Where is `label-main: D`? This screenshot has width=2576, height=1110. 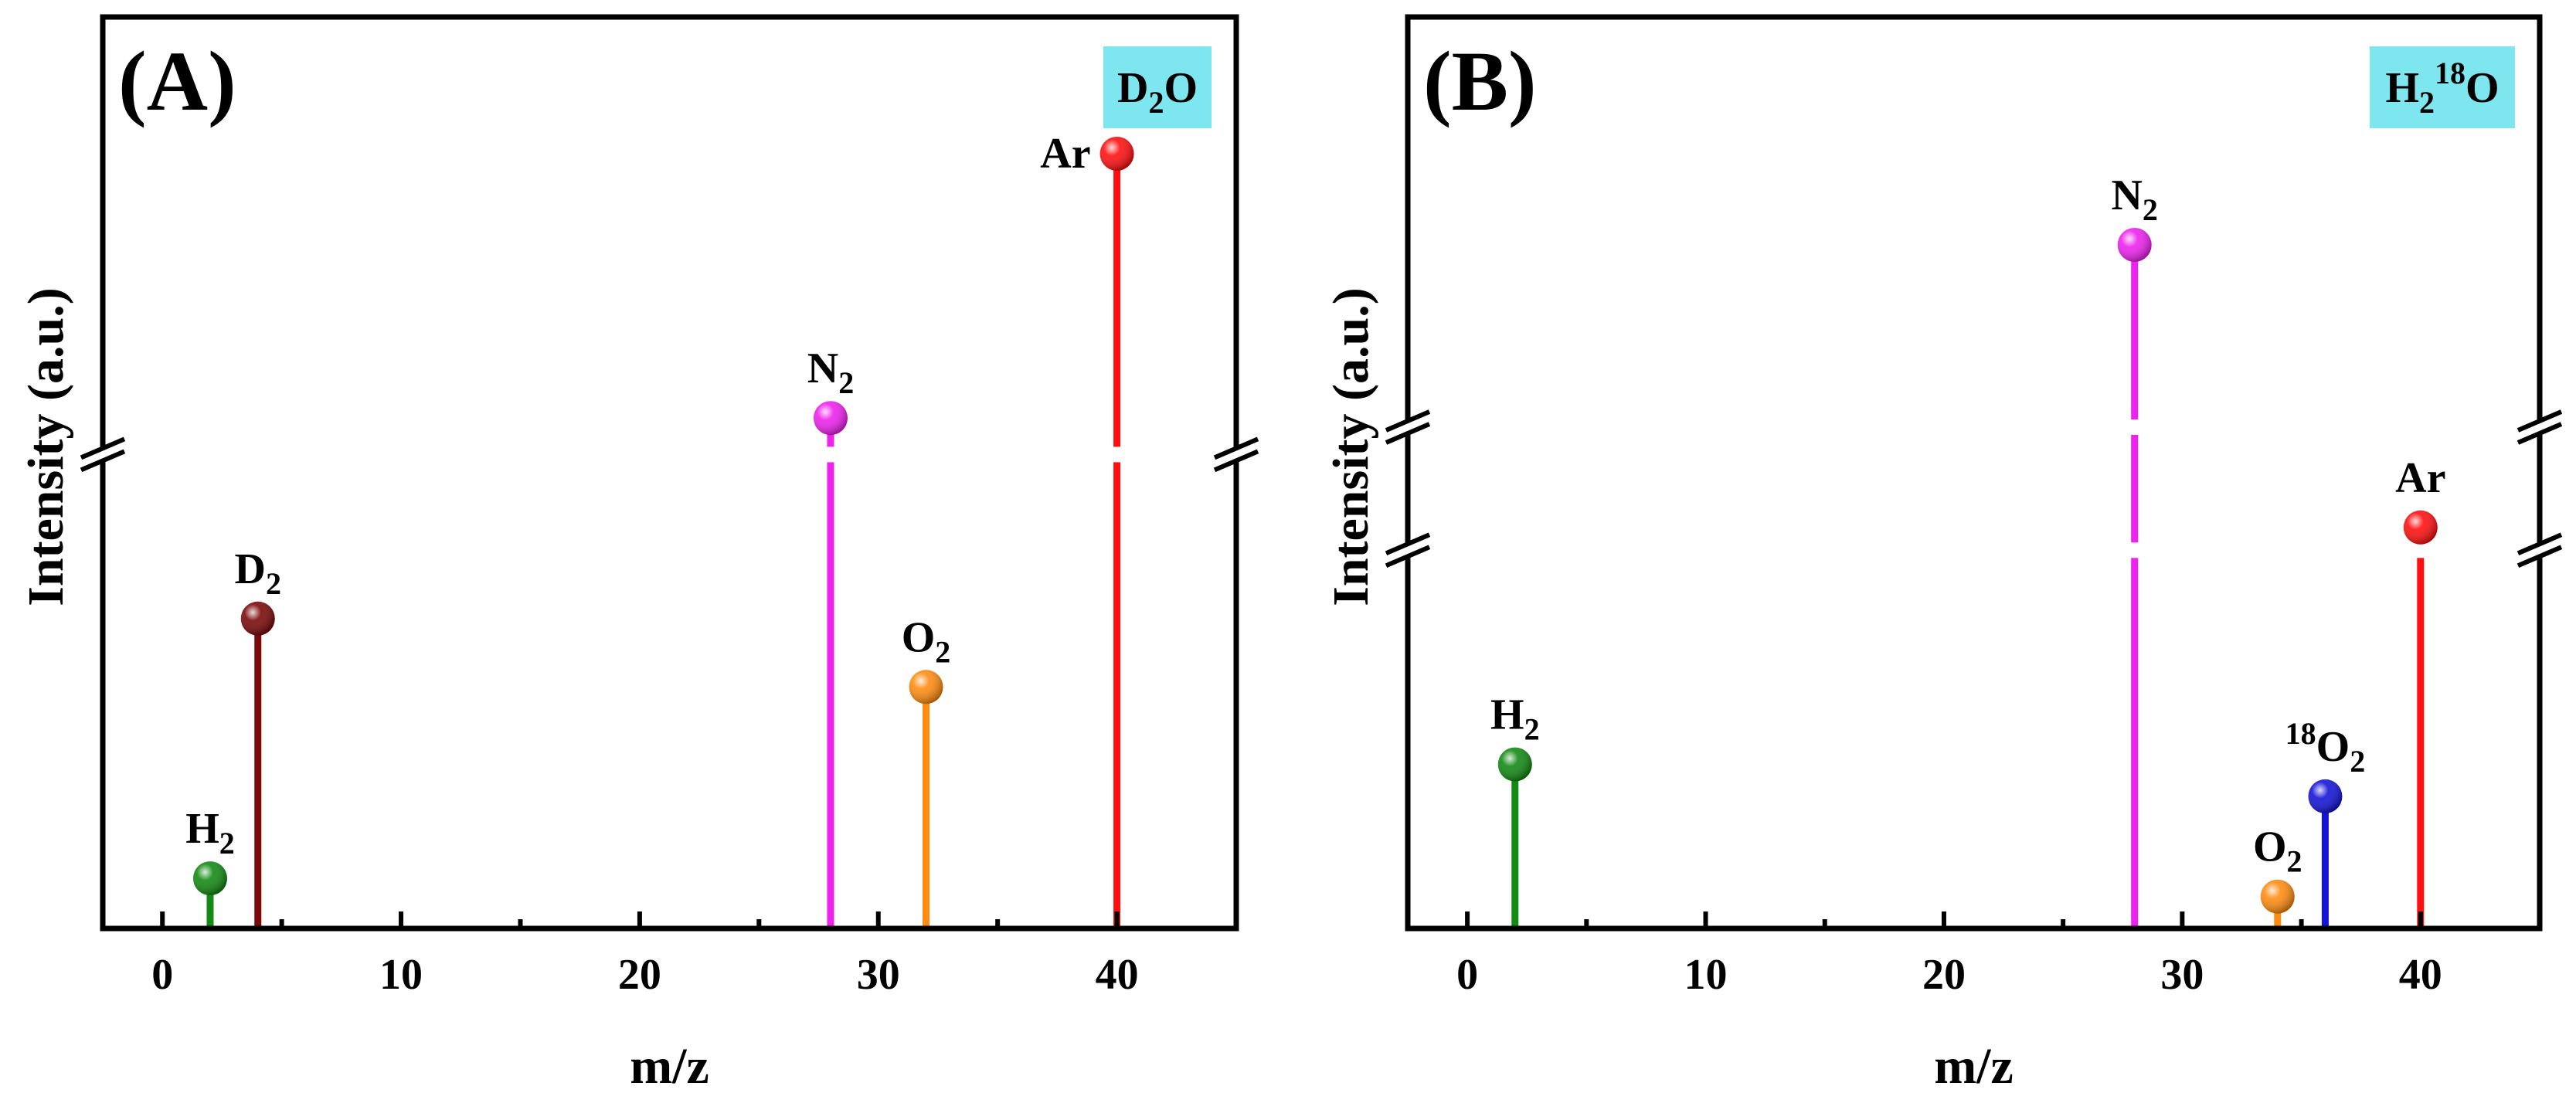 label-main: D is located at coordinates (250, 569).